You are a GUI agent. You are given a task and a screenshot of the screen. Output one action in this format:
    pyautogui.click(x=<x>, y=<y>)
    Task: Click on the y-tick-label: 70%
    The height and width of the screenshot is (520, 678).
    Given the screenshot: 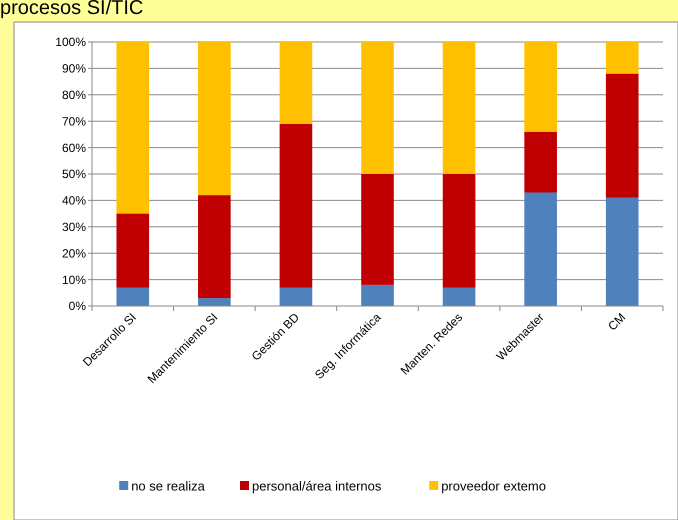 What is the action you would take?
    pyautogui.click(x=74, y=121)
    